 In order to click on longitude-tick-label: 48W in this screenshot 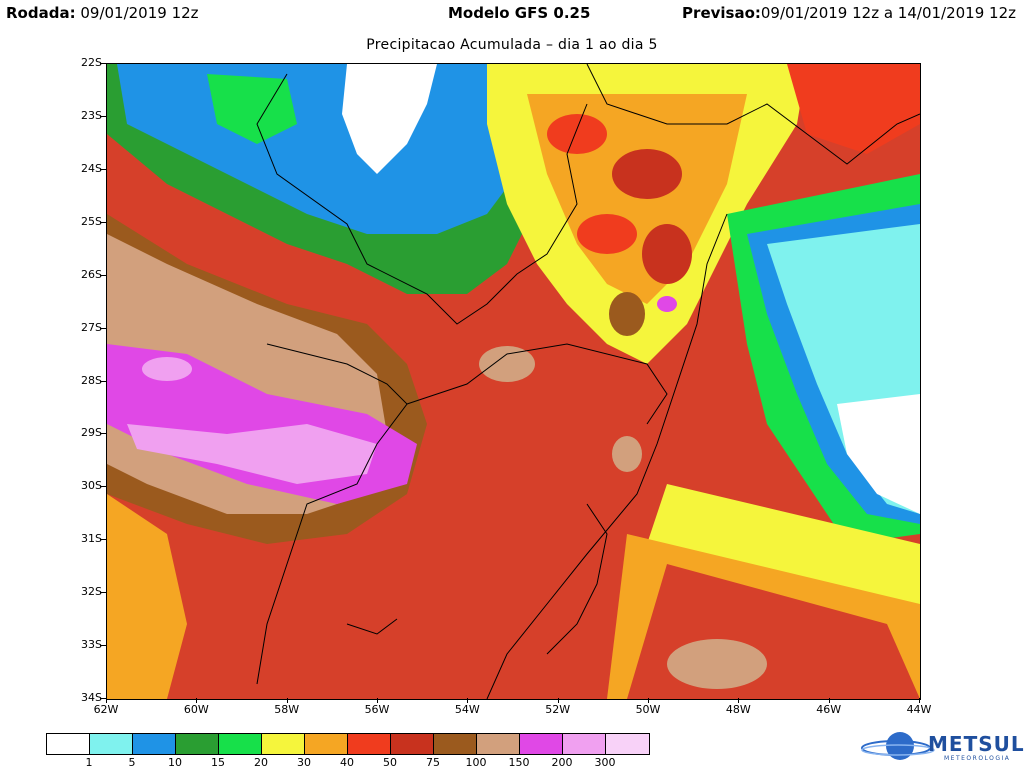, I will do `click(738, 709)`.